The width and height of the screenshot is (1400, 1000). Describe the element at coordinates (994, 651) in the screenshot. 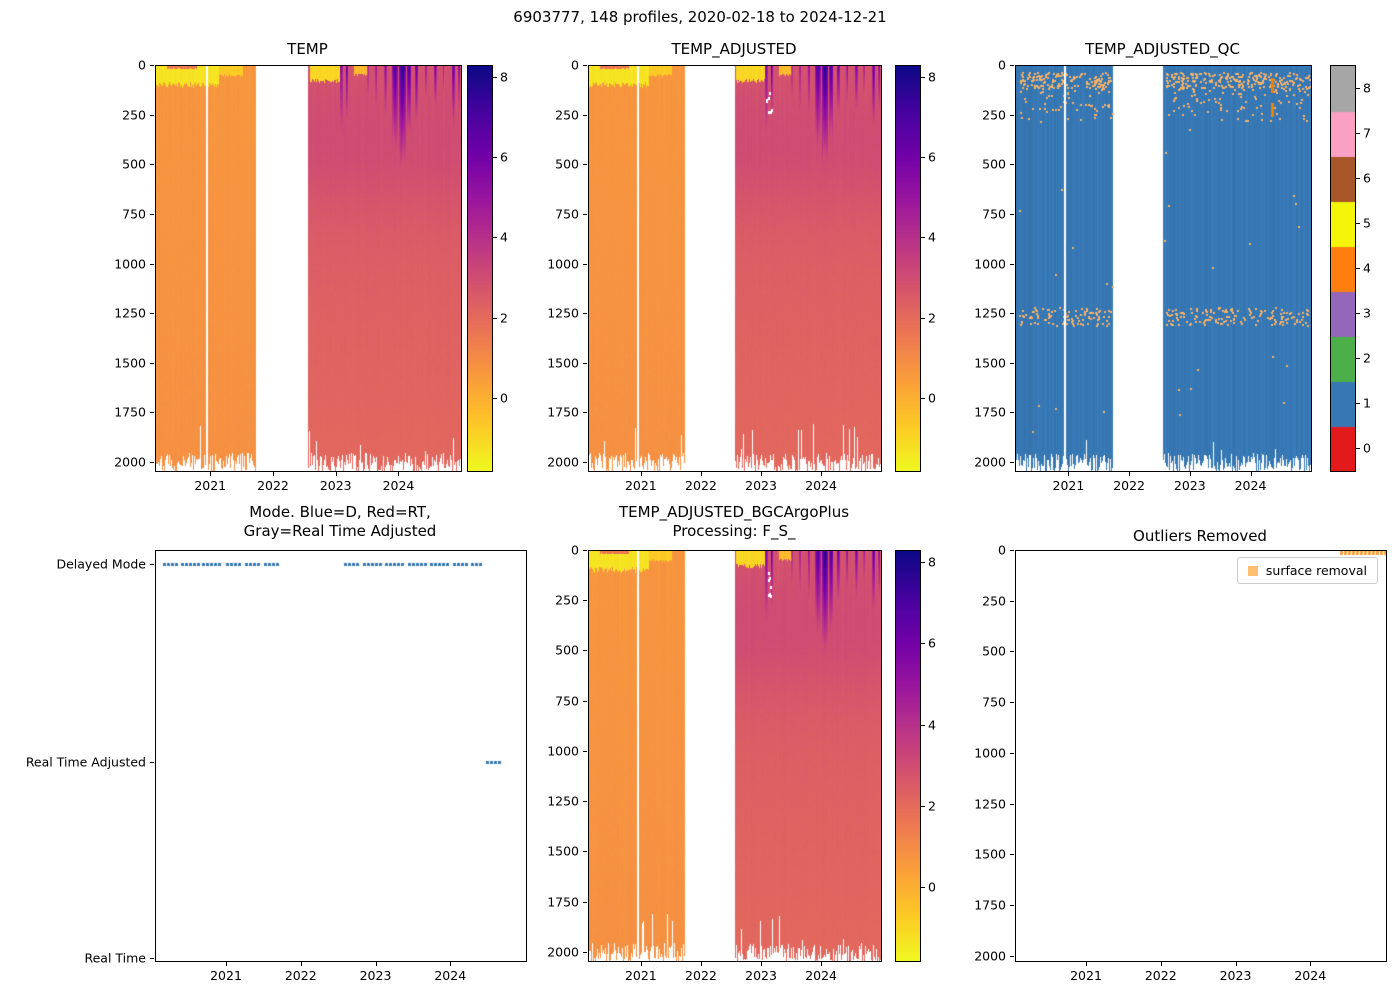

I see `y-tick-label: 500` at that location.